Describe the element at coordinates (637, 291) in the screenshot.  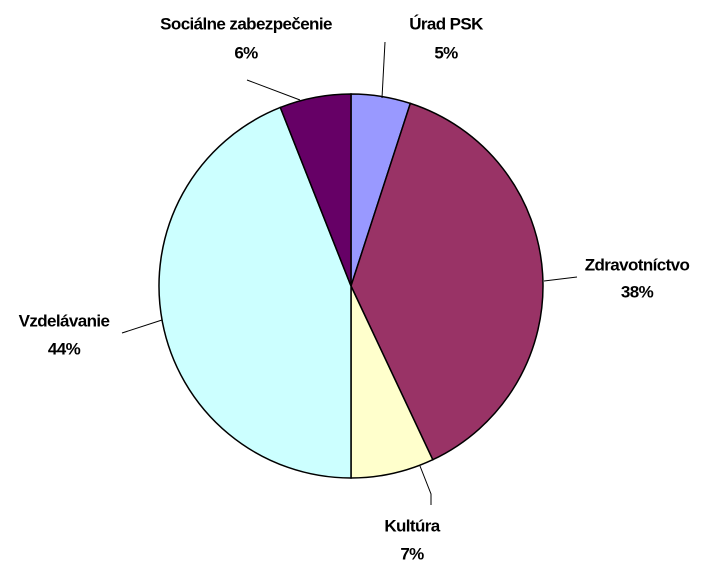
I see `slice-value-label: 38%` at that location.